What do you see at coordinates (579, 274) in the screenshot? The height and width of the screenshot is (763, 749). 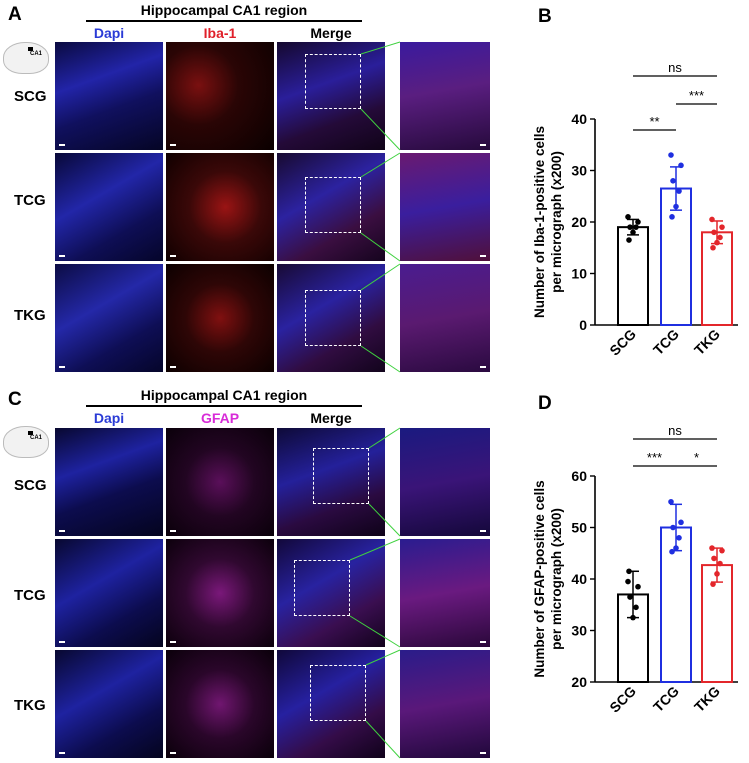 I see `chart-b-y-tick-label: 10` at bounding box center [579, 274].